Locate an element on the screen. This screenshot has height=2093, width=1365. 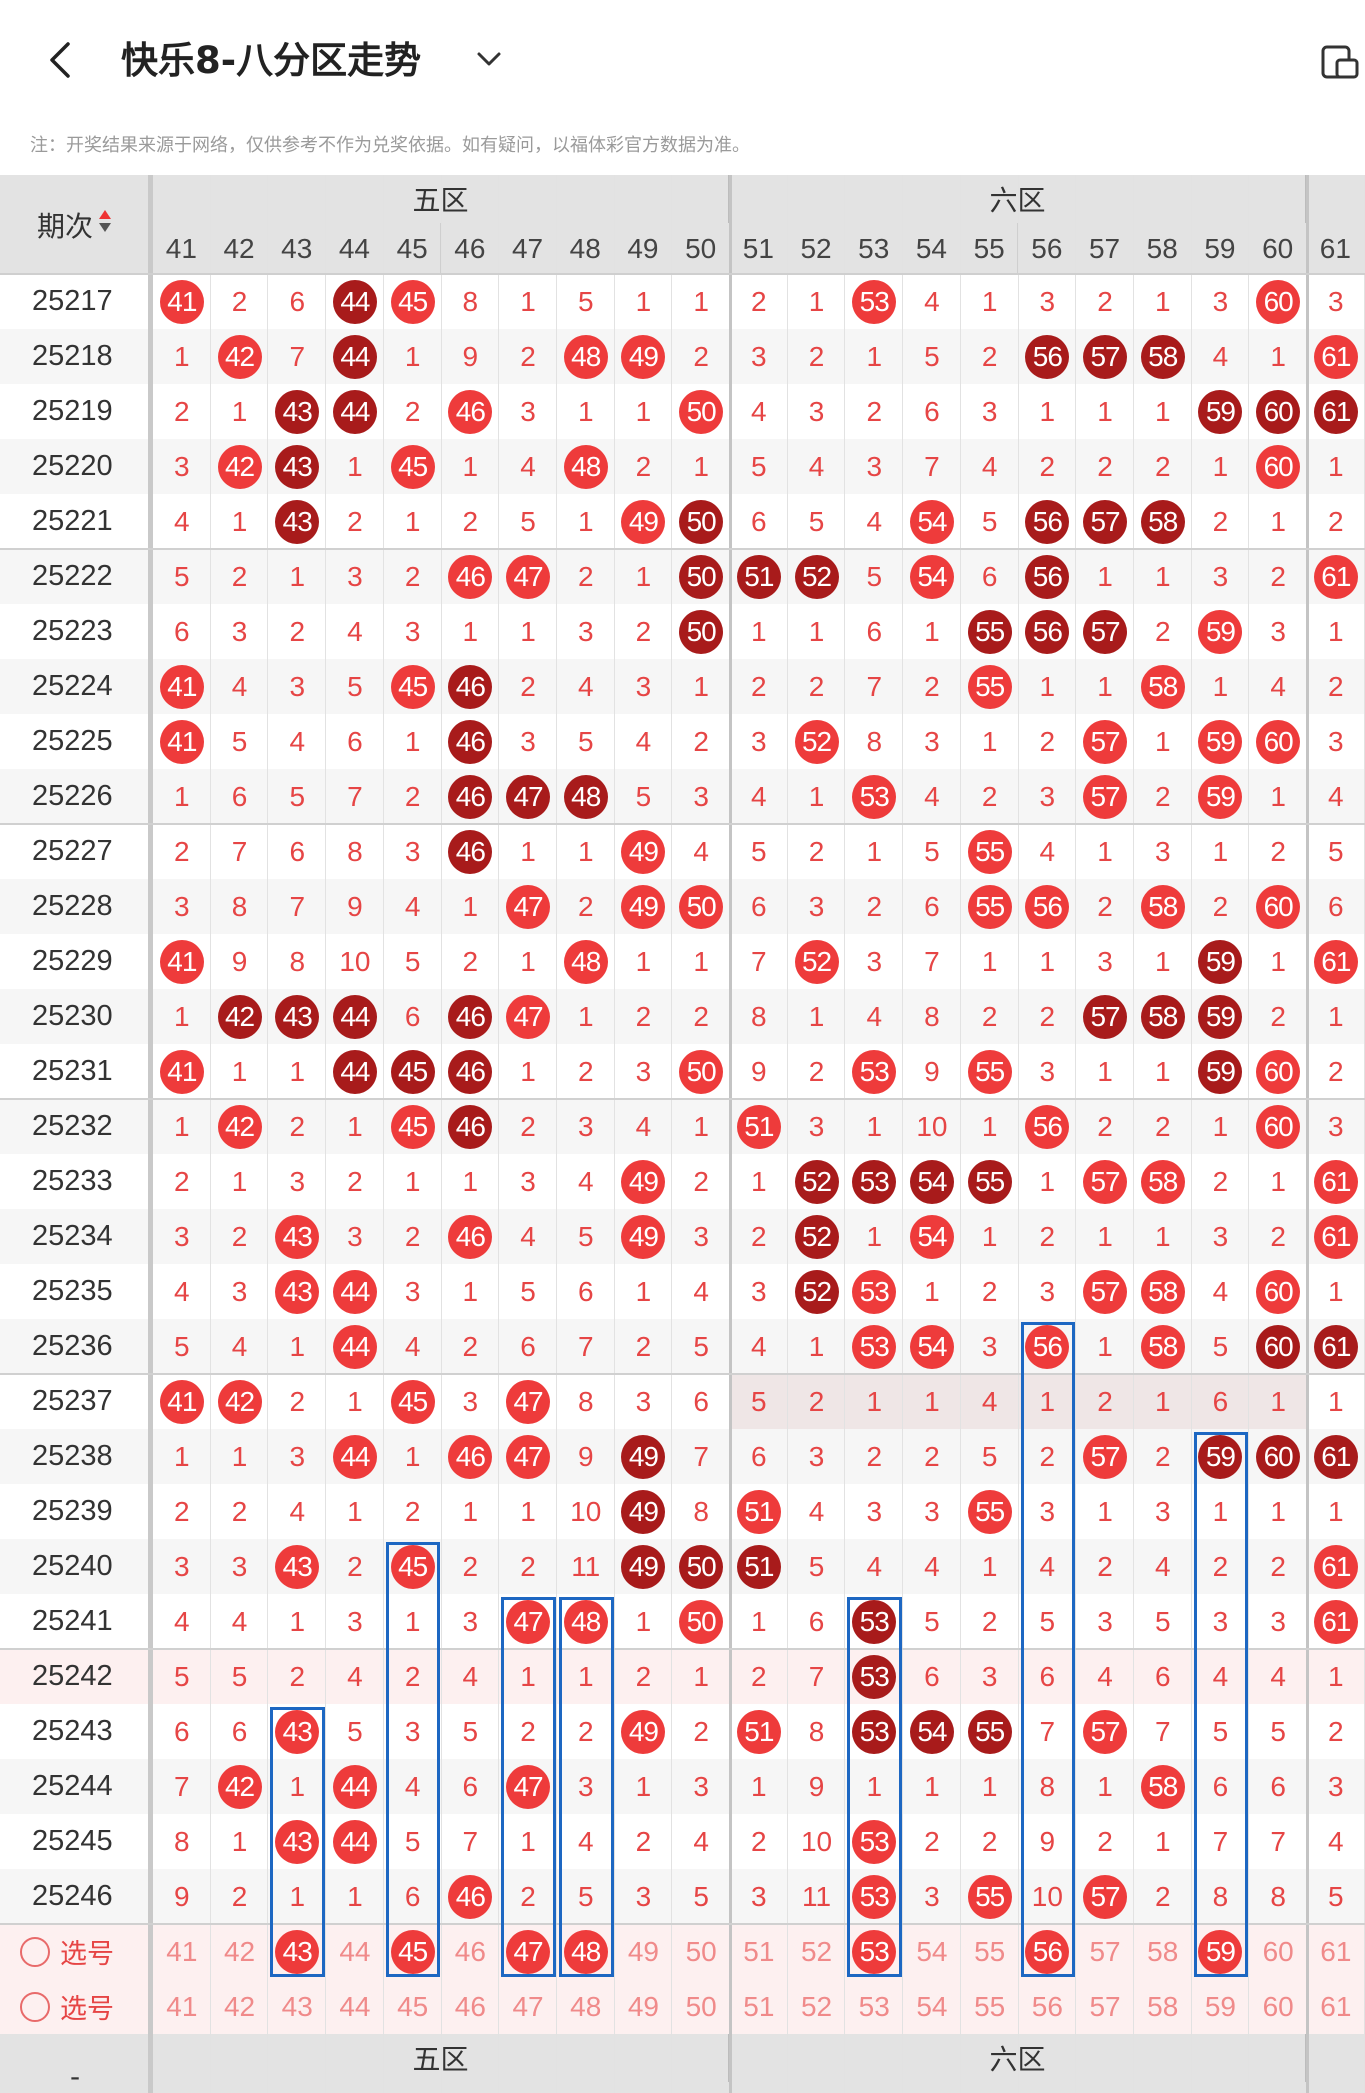
select-number: 41 is located at coordinates (182, 1951).